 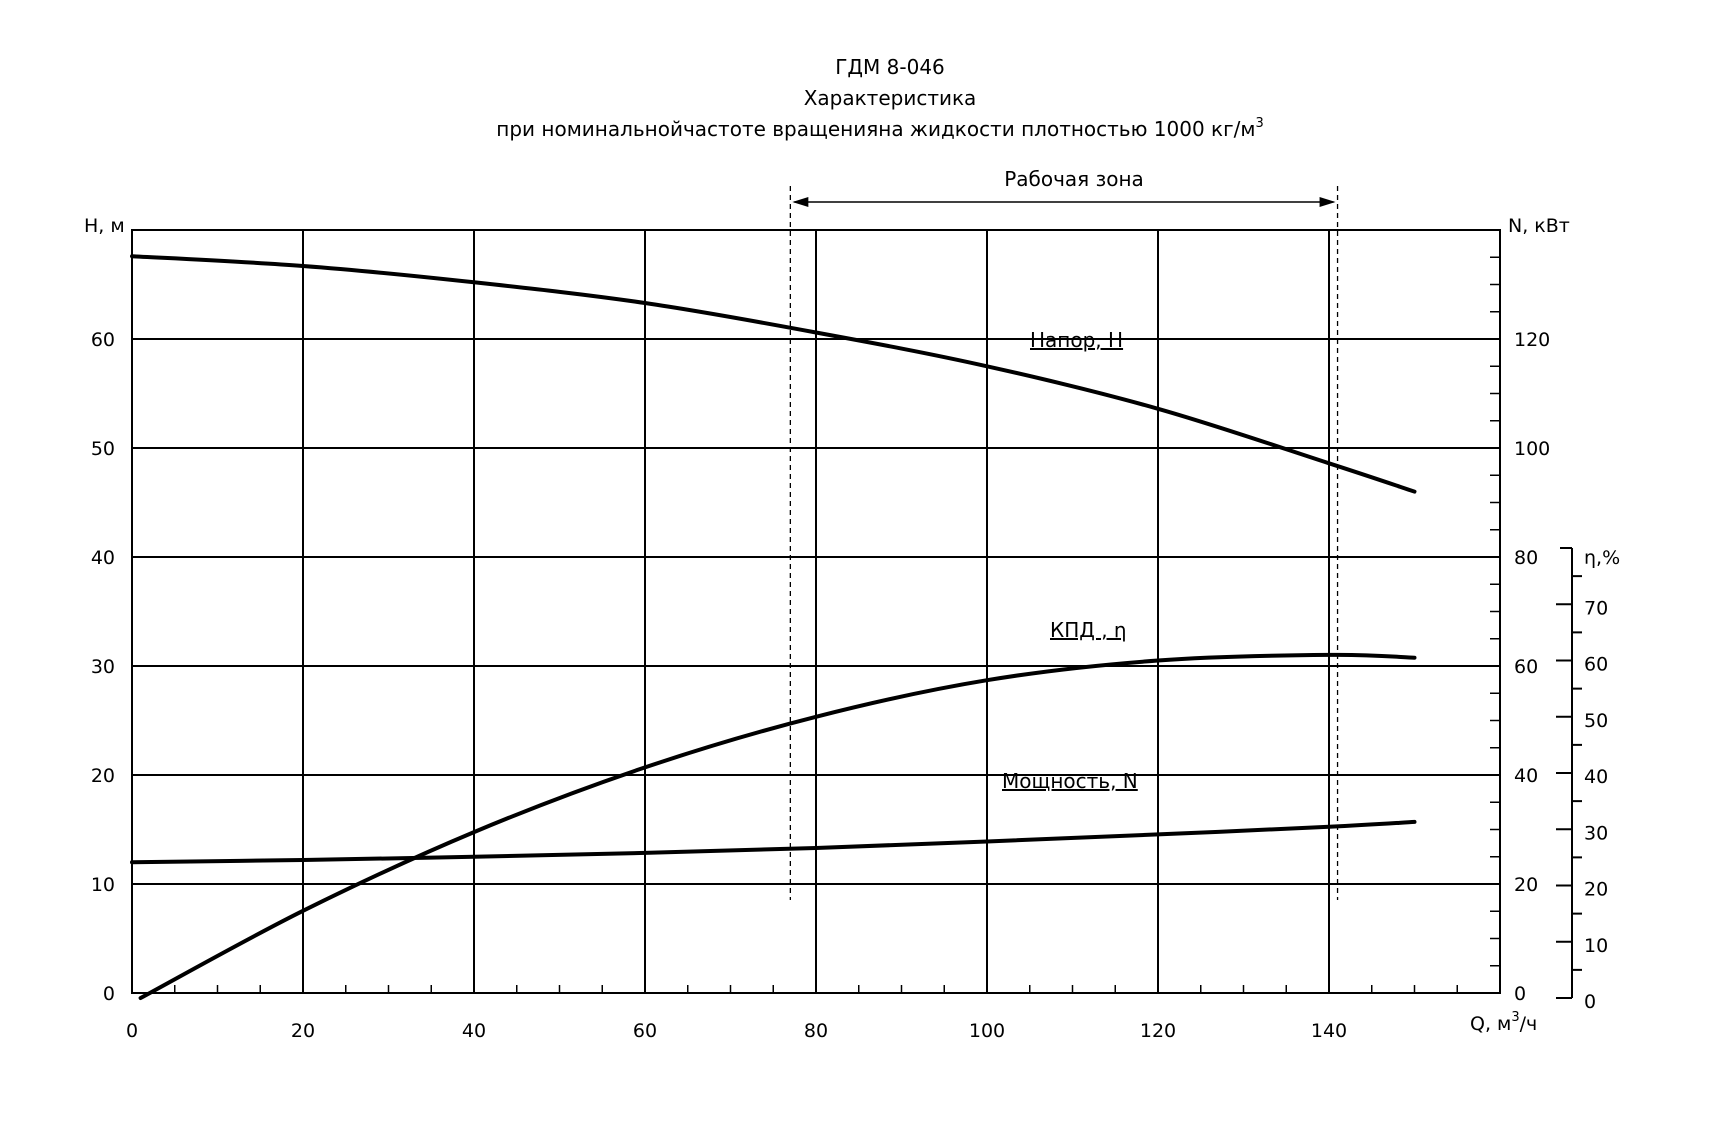 What do you see at coordinates (1158, 1031) in the screenshot?
I see `x-tick-label: 120` at bounding box center [1158, 1031].